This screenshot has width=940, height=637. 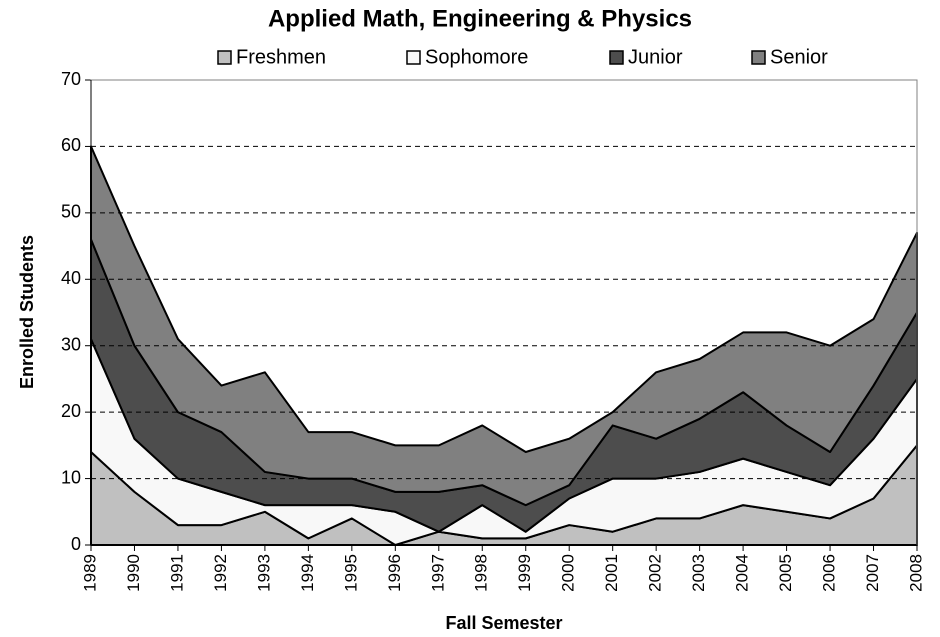 I want to click on x-tick-label: 1993, so click(x=263, y=573).